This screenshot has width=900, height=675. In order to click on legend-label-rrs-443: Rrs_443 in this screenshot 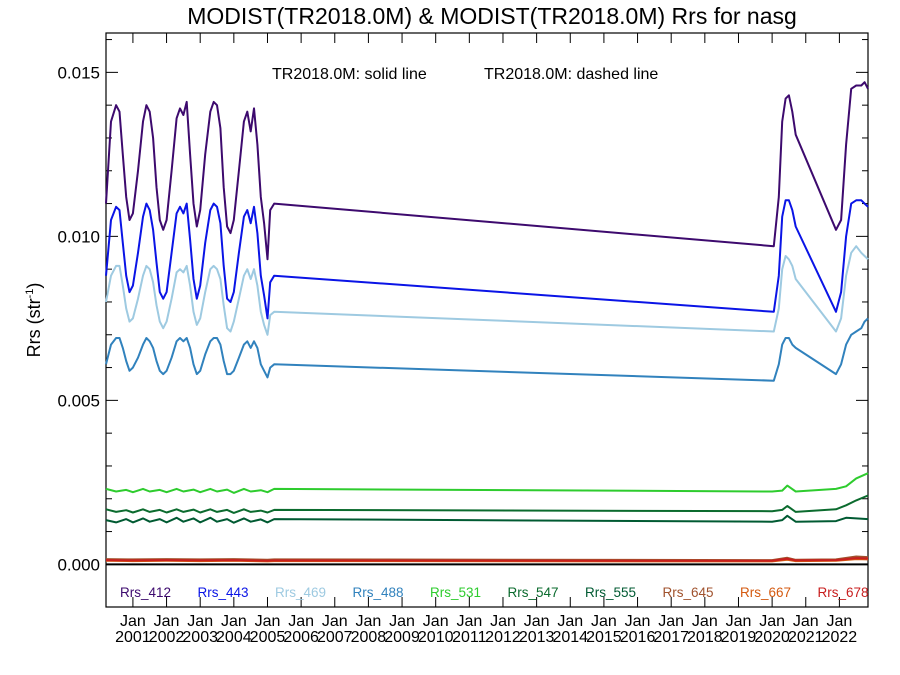, I will do `click(223, 592)`.